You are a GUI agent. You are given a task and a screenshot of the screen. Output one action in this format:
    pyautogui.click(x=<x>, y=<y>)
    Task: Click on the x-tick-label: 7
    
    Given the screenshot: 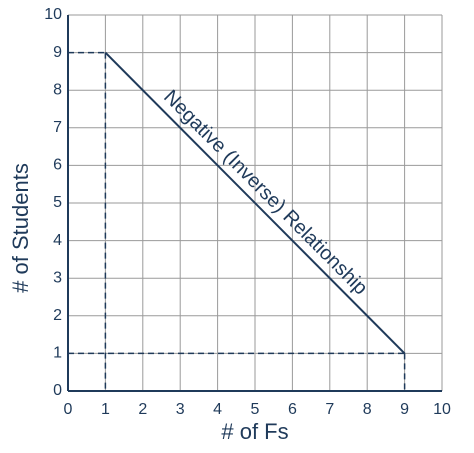 What is the action you would take?
    pyautogui.click(x=329, y=409)
    